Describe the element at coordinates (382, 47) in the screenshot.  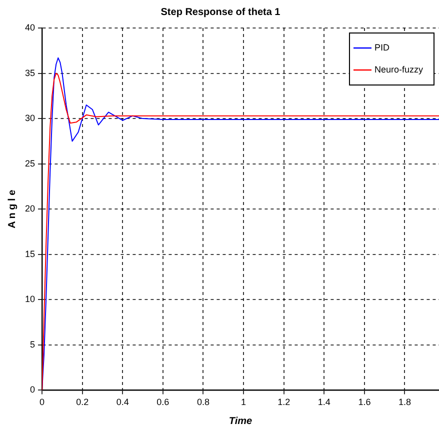
I see `legend-label: PID` at that location.